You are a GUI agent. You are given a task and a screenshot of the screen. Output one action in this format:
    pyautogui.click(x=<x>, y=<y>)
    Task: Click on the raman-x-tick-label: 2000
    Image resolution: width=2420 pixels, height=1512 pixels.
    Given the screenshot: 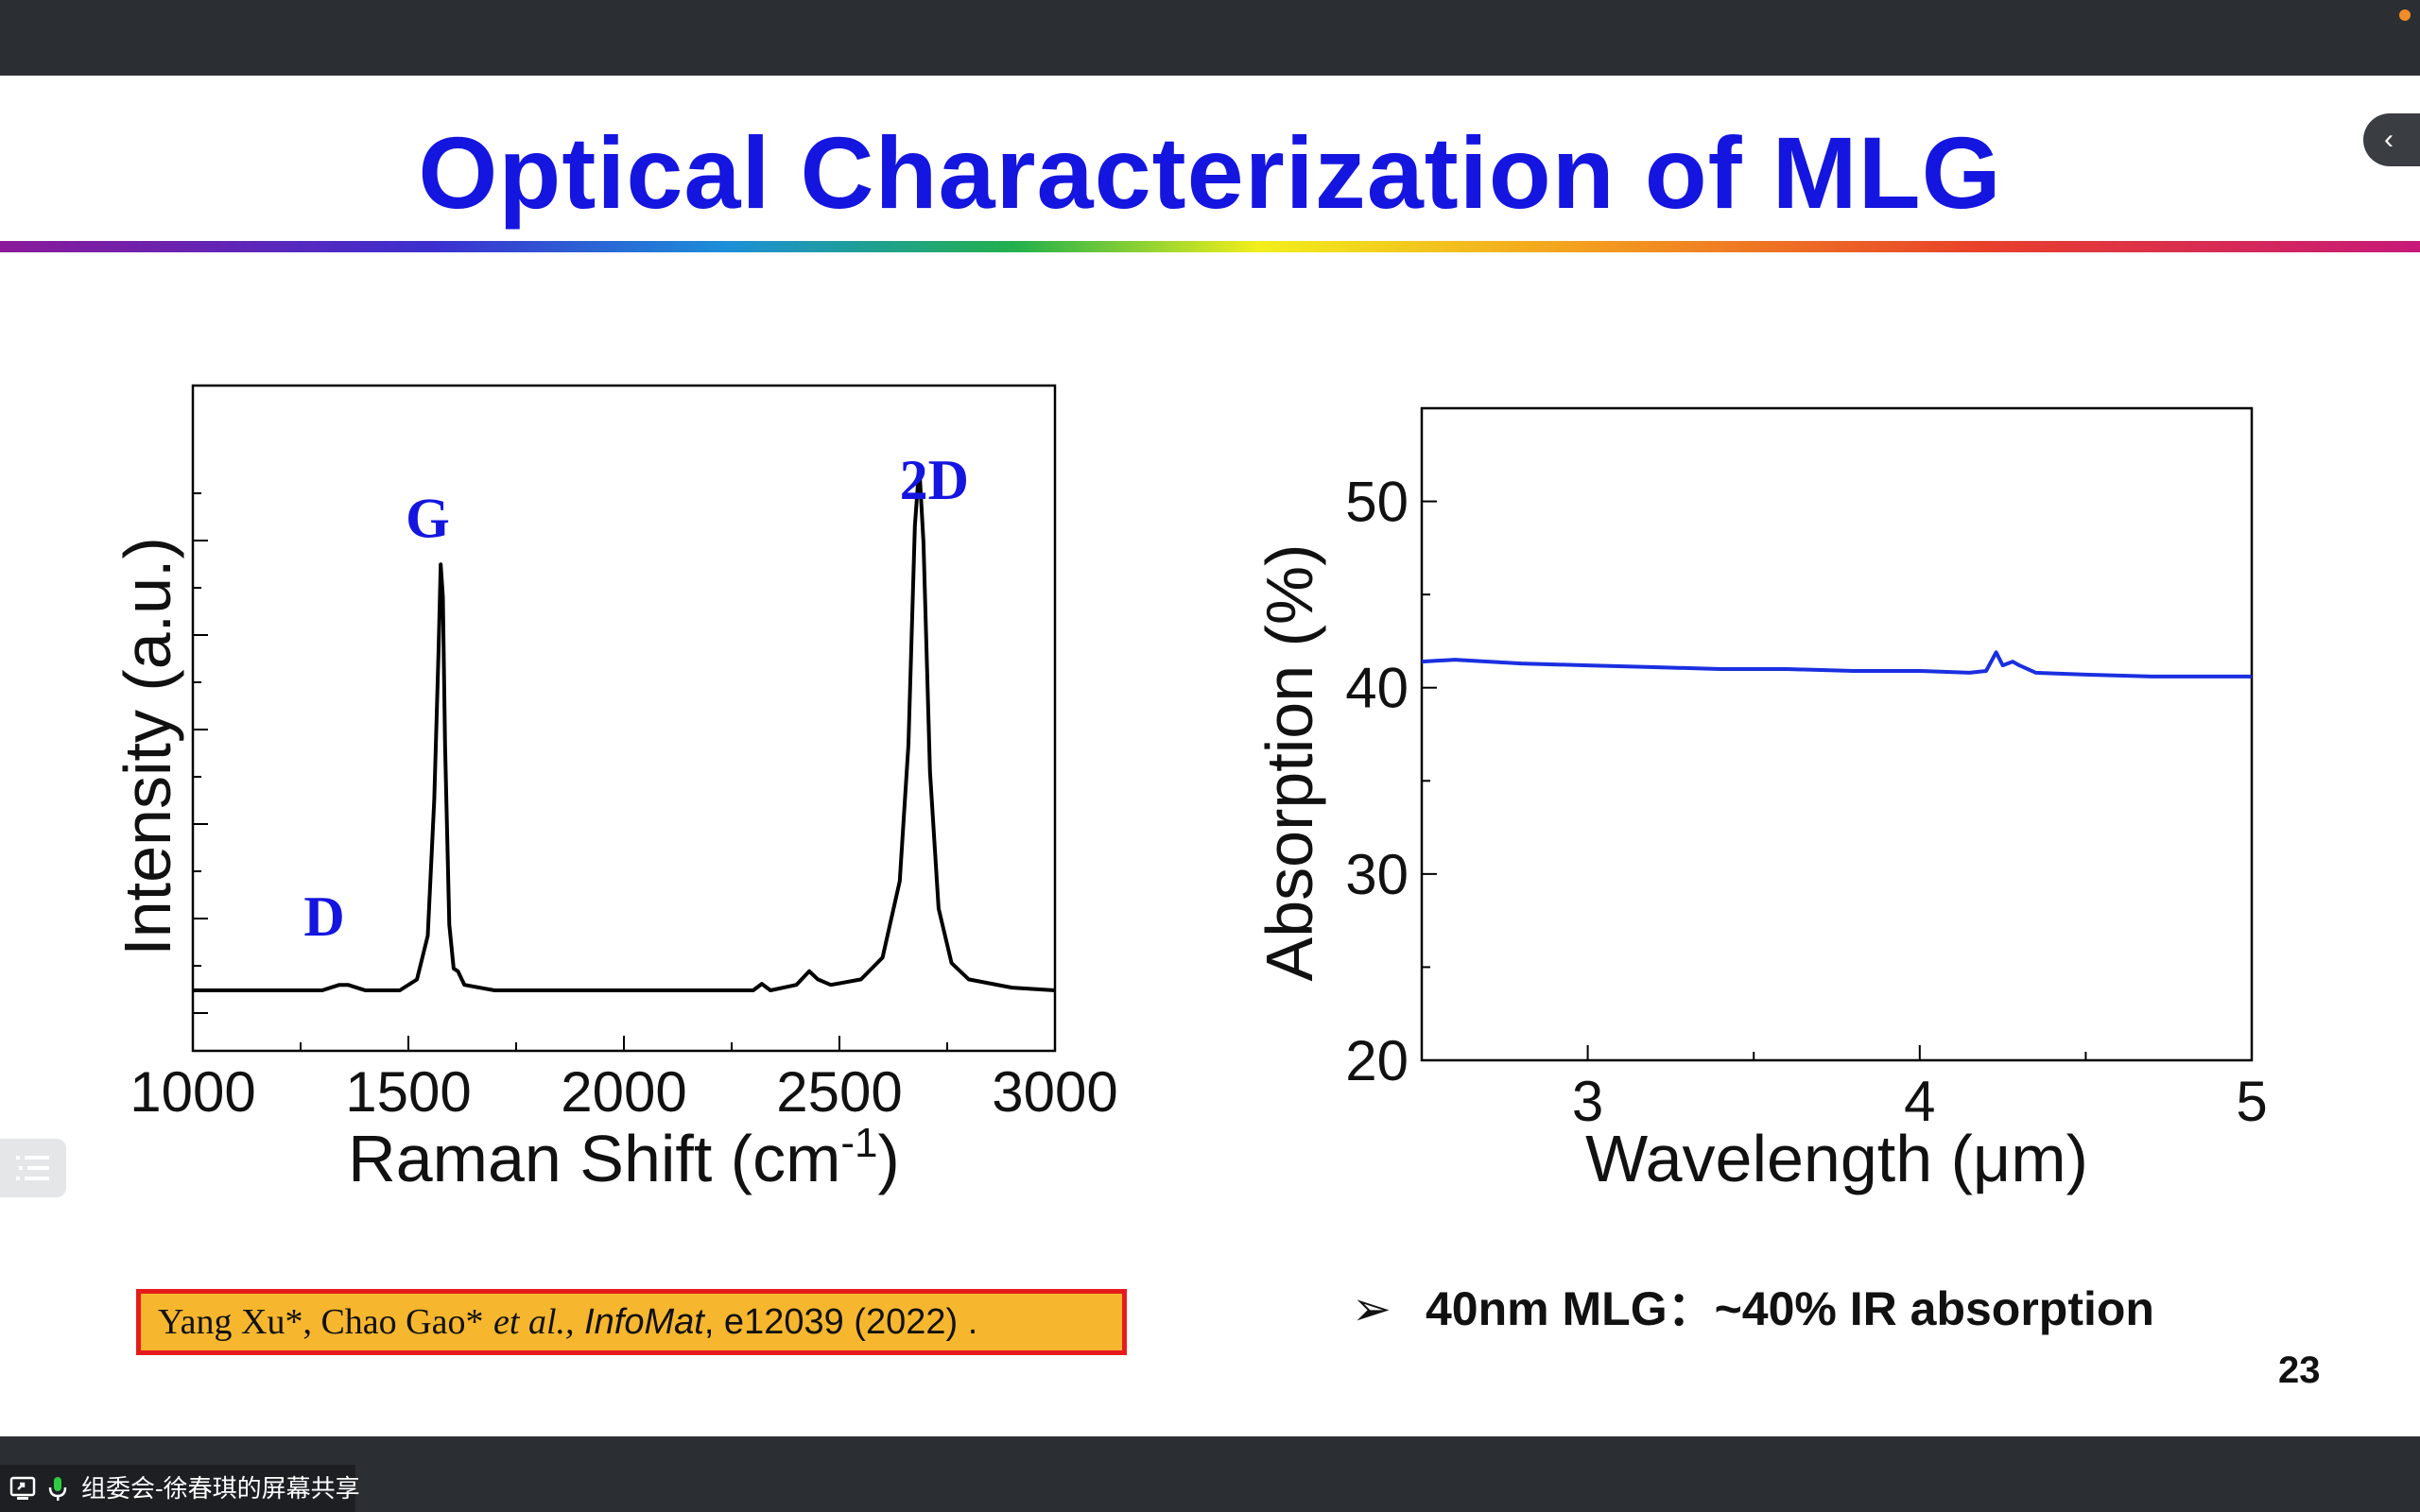 What is the action you would take?
    pyautogui.click(x=623, y=1092)
    